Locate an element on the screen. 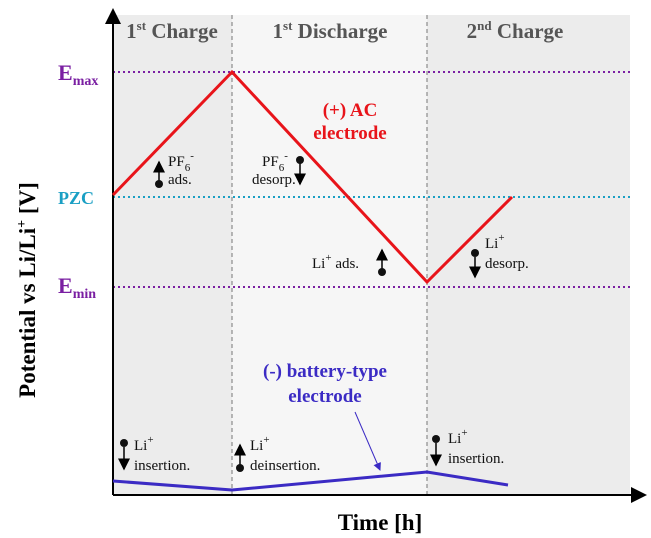  t: Discharge is located at coordinates (339, 31).